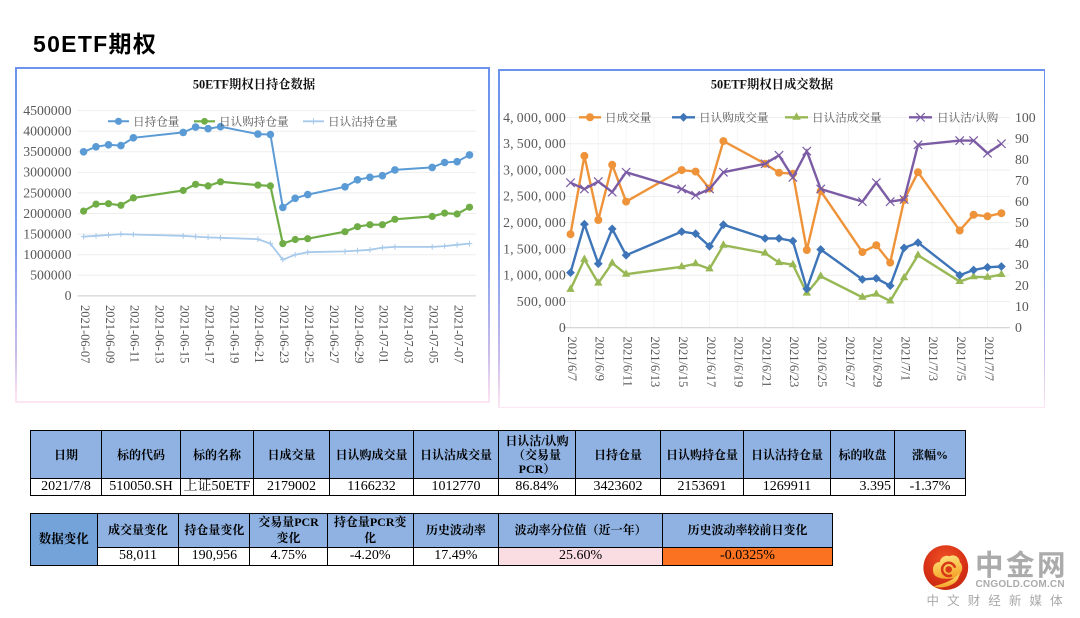 This screenshot has height=618, width=1080. Describe the element at coordinates (363, 122) in the screenshot. I see `svg-text: 日认沽持仓量` at that location.